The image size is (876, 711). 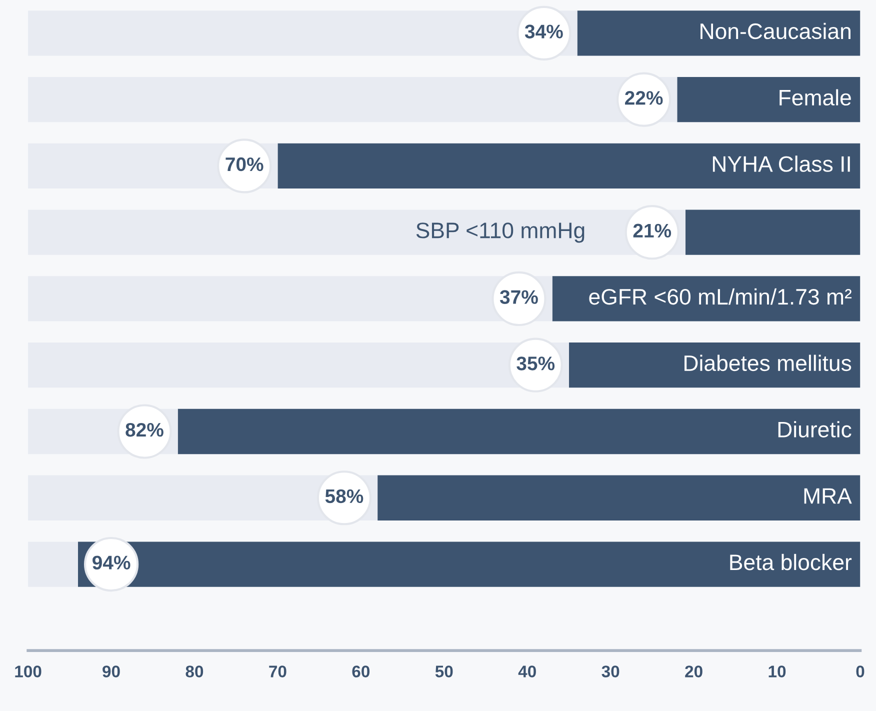 I want to click on data-label: 94%, so click(x=111, y=563).